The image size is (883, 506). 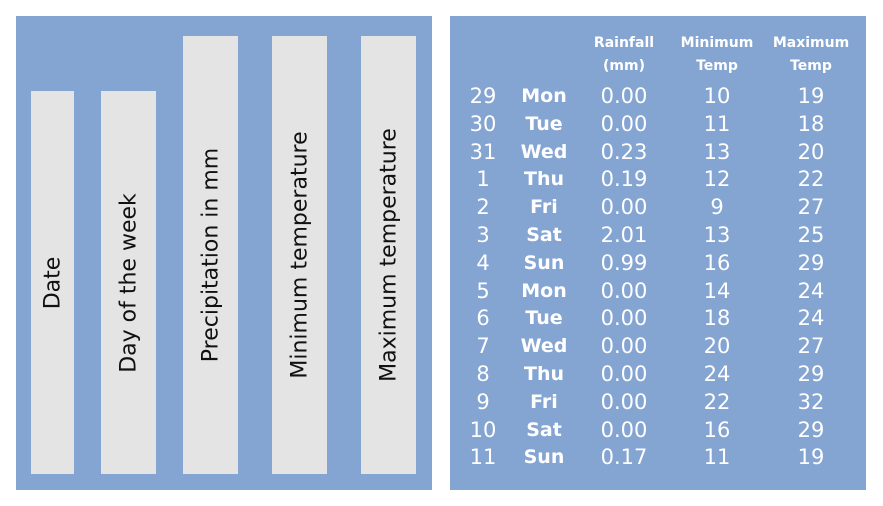 I want to click on legend-label-min-temp: Minimum temperature, so click(x=299, y=255).